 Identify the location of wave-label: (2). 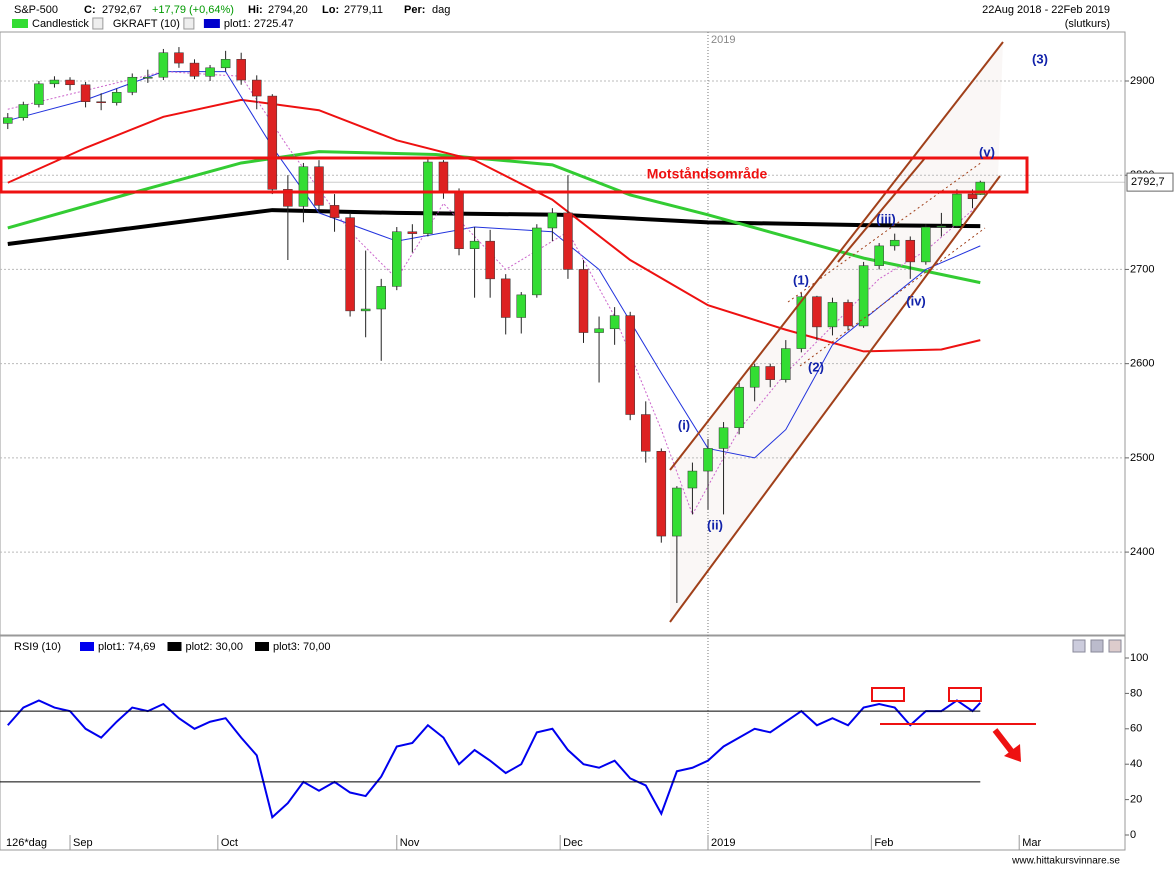
(816, 366).